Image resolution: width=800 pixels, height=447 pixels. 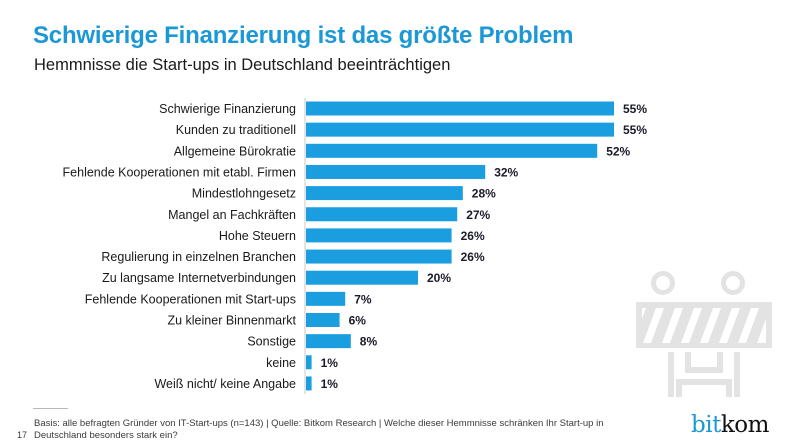 I want to click on category-label: Sonstige, so click(x=271, y=342).